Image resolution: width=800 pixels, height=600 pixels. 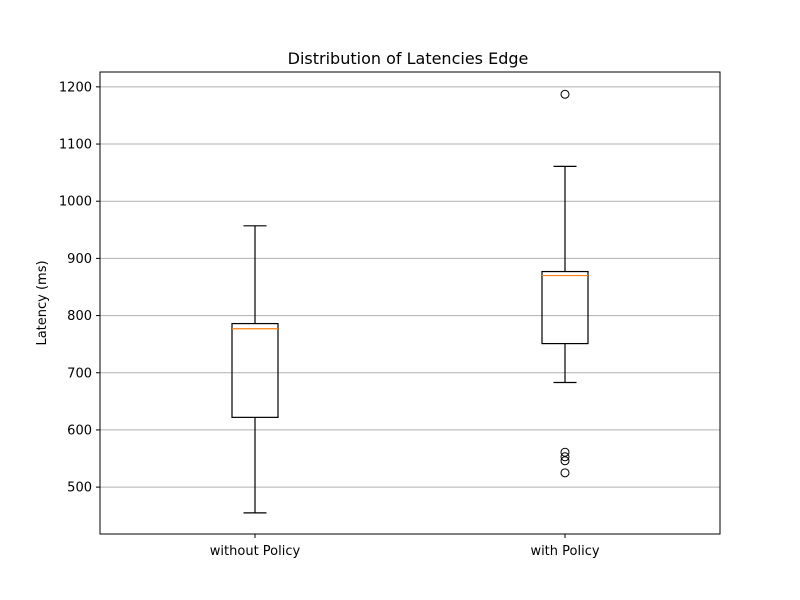 I want to click on y-tick-label: 800, so click(x=79, y=316).